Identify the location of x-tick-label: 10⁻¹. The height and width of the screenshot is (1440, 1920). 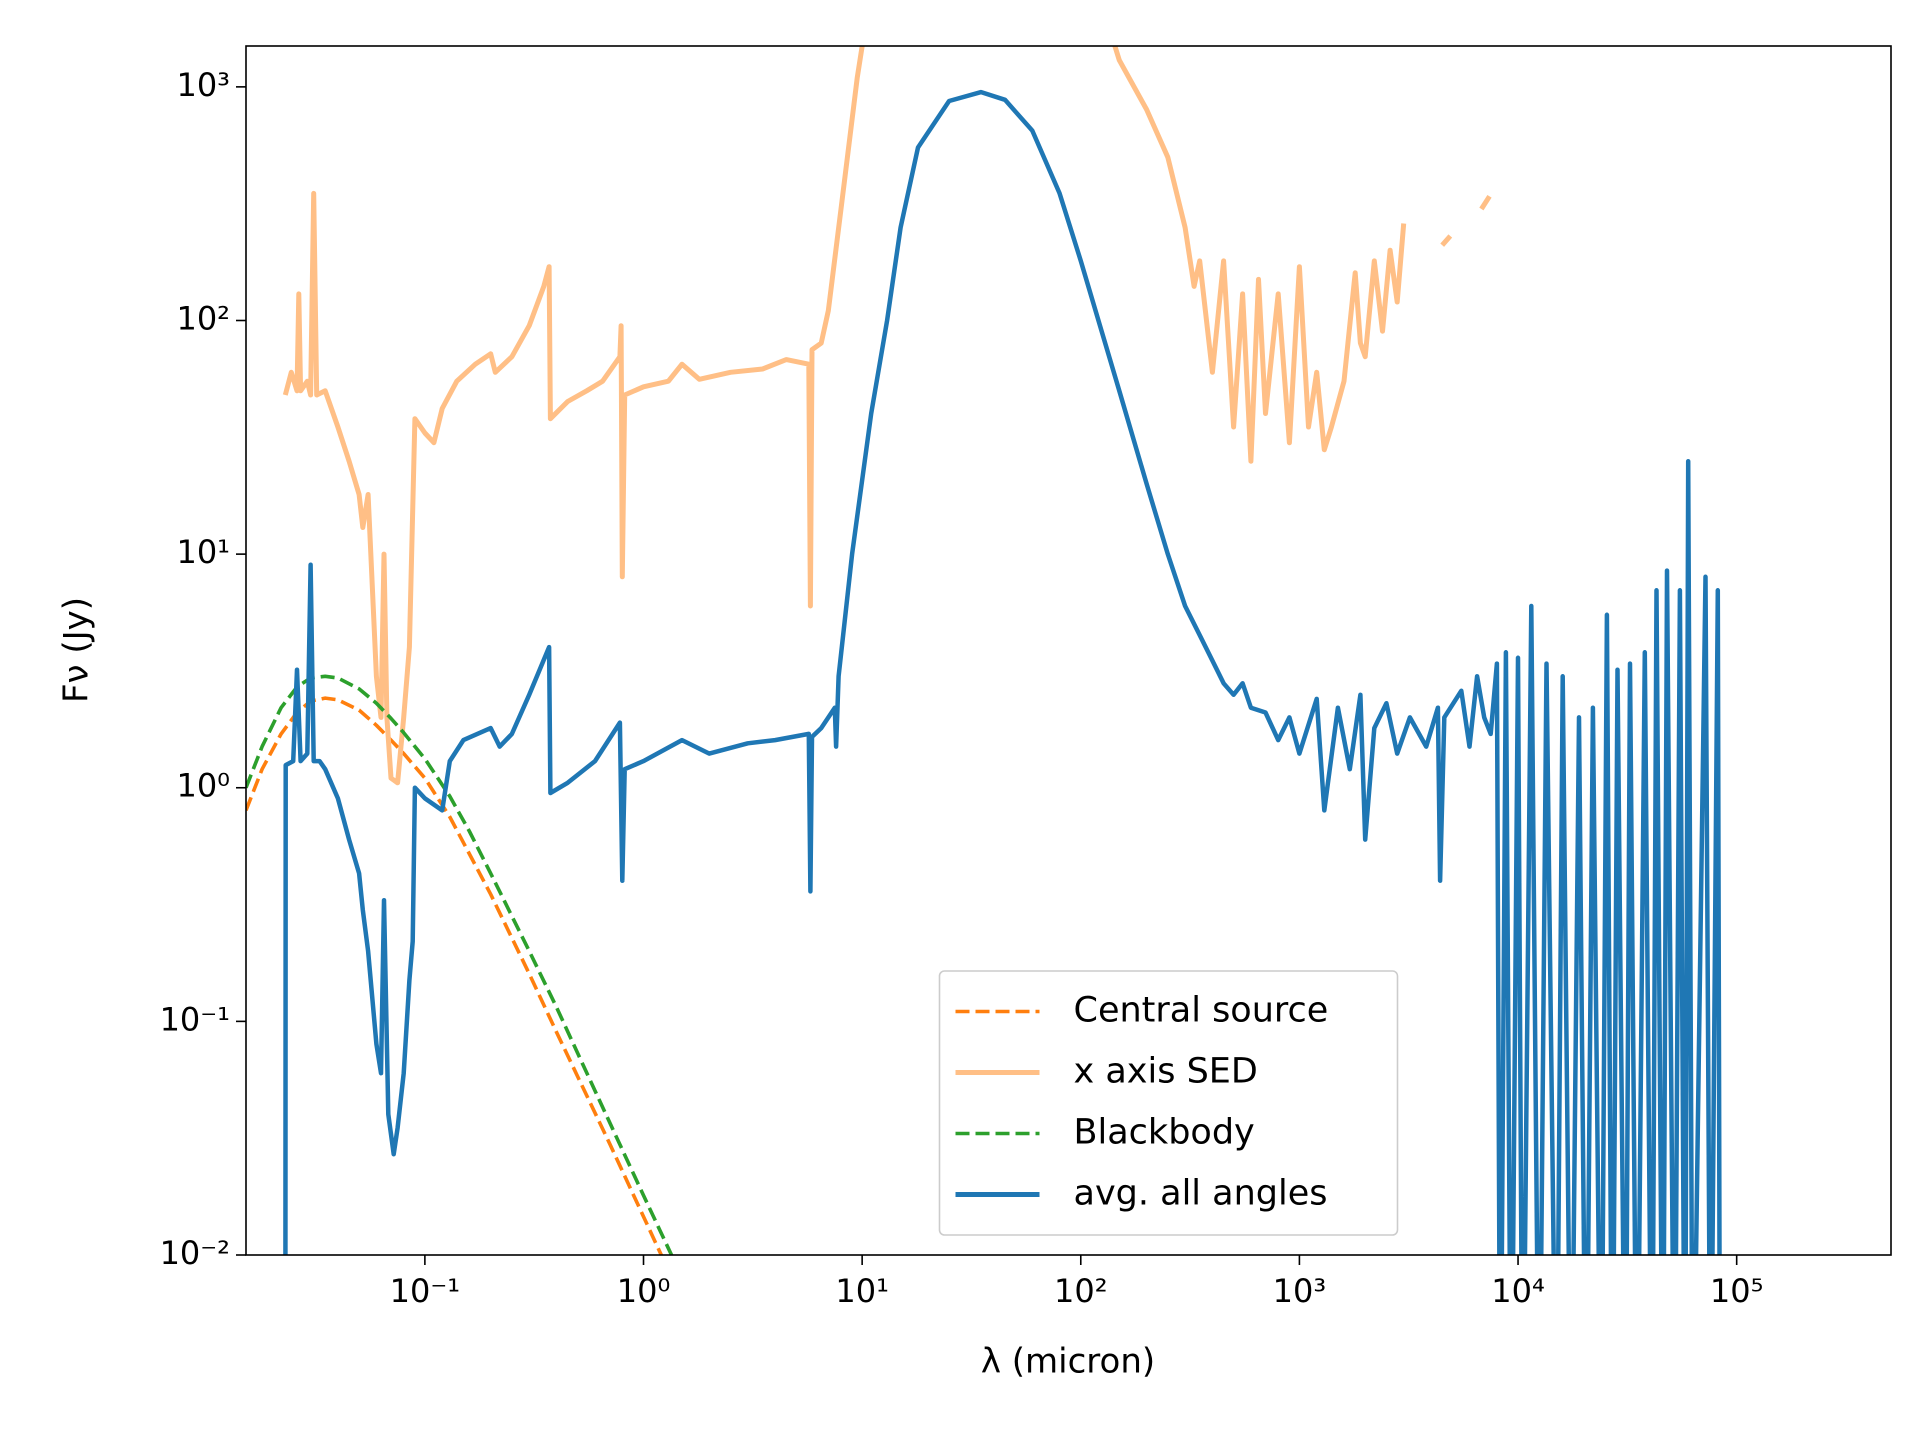
(425, 1291).